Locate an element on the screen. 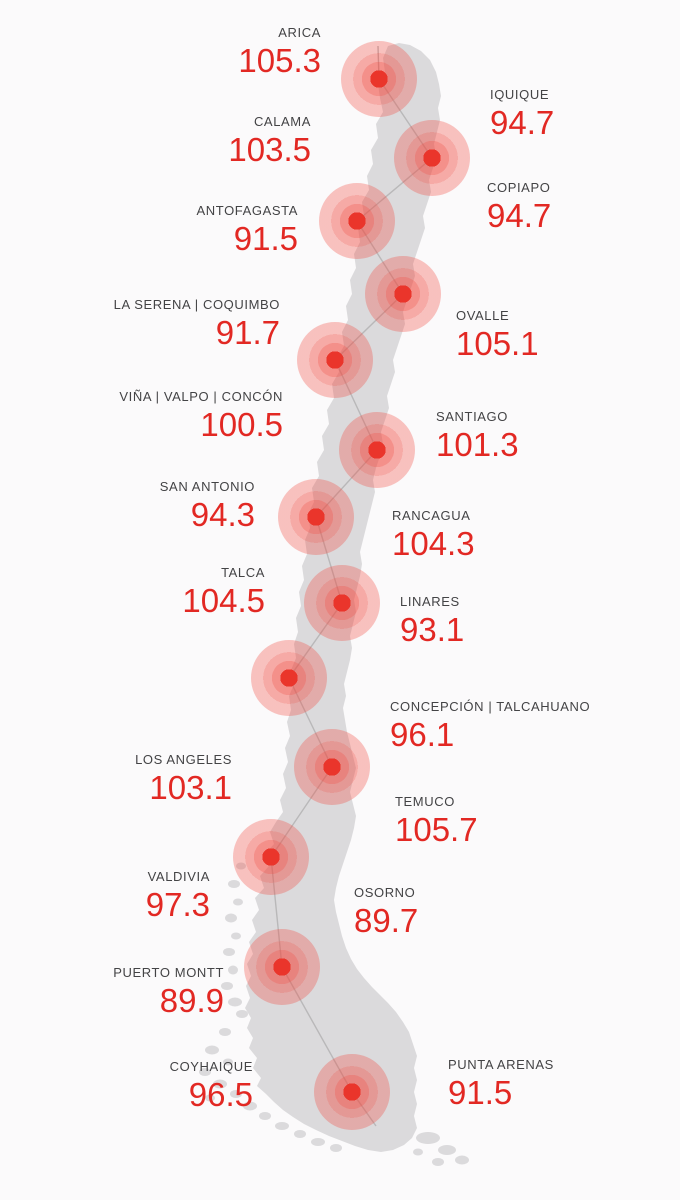  city-frequency: 103.1 is located at coordinates (190, 787).